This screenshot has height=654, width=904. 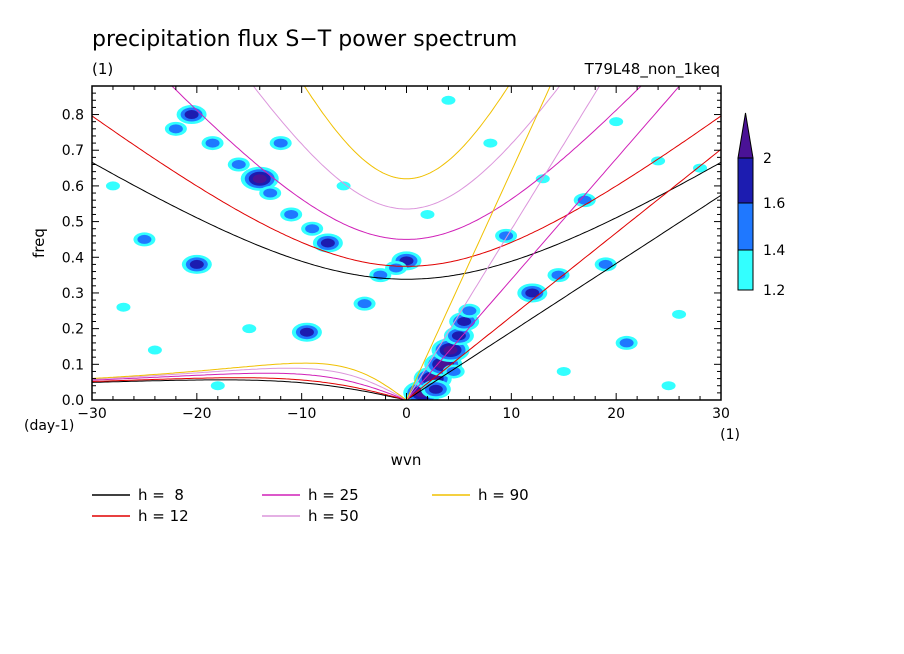 What do you see at coordinates (511, 414) in the screenshot?
I see `x-tick-label: 10` at bounding box center [511, 414].